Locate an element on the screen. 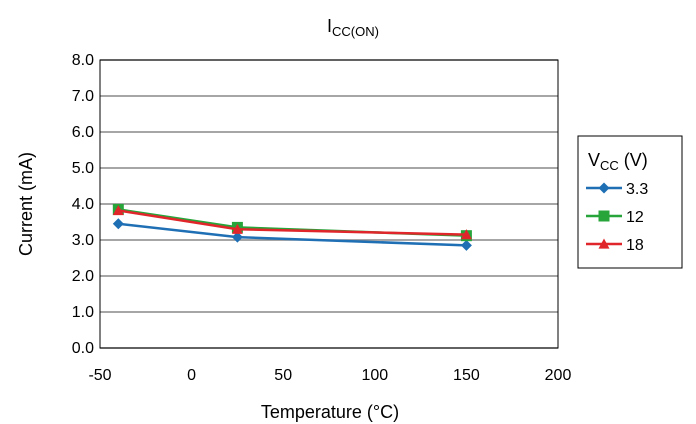 The image size is (696, 424). chart-title-sub: CC(ON) is located at coordinates (355, 31).